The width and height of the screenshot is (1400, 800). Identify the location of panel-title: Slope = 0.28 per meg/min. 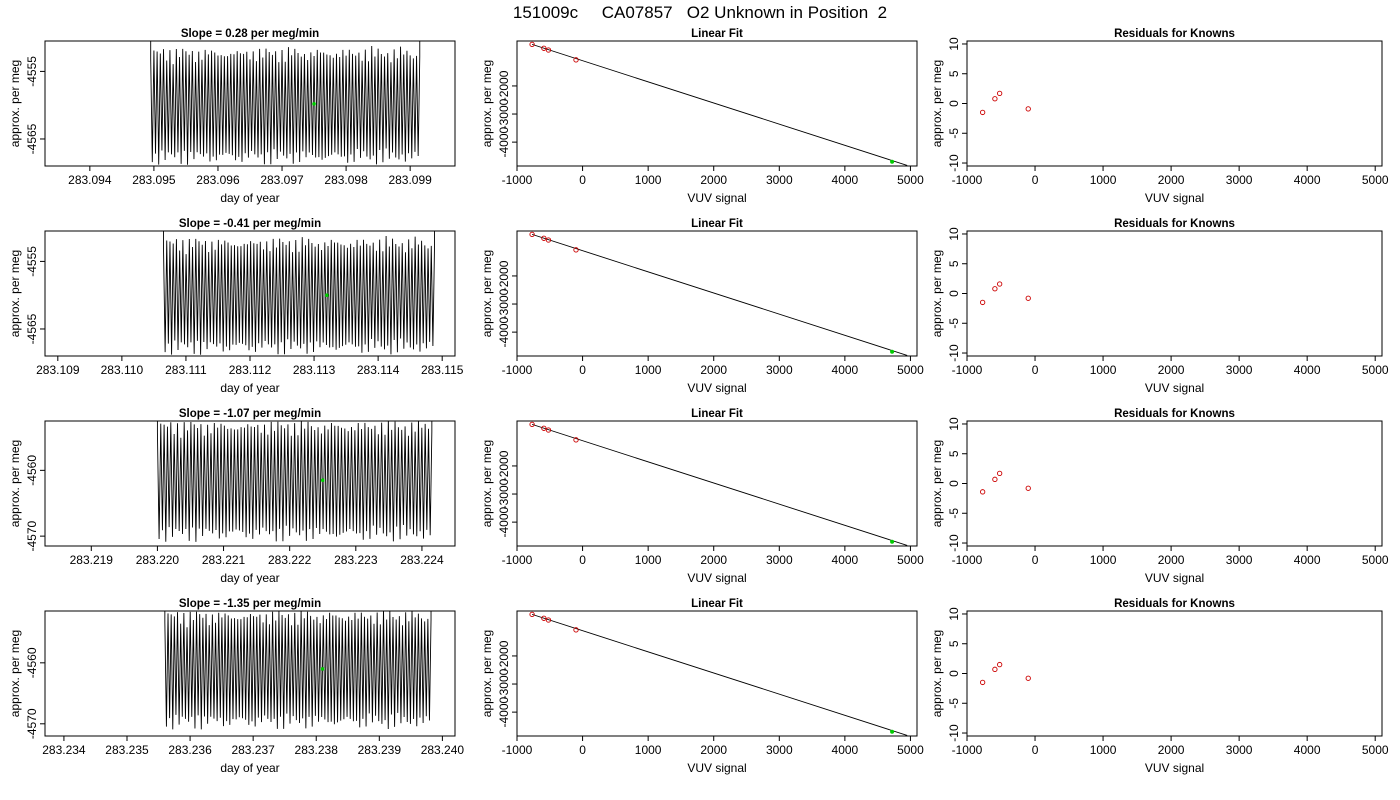
(250, 34).